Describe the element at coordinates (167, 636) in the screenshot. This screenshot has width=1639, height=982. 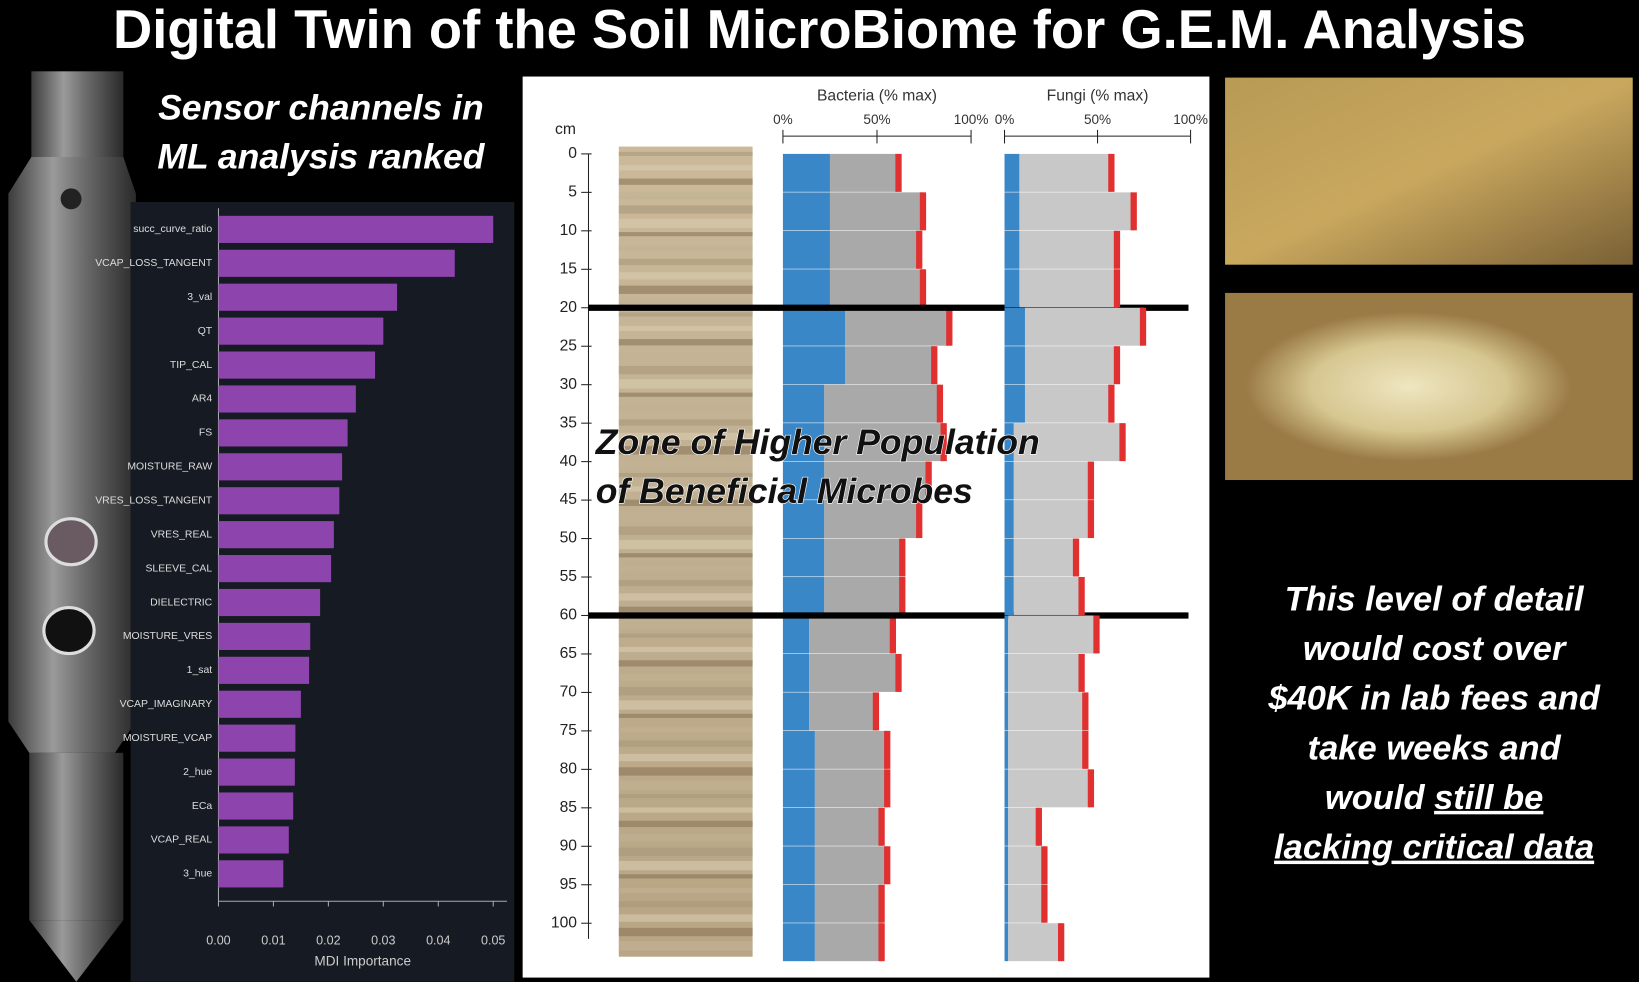
I see `y-tick-label: MOISTURE_VRES` at that location.